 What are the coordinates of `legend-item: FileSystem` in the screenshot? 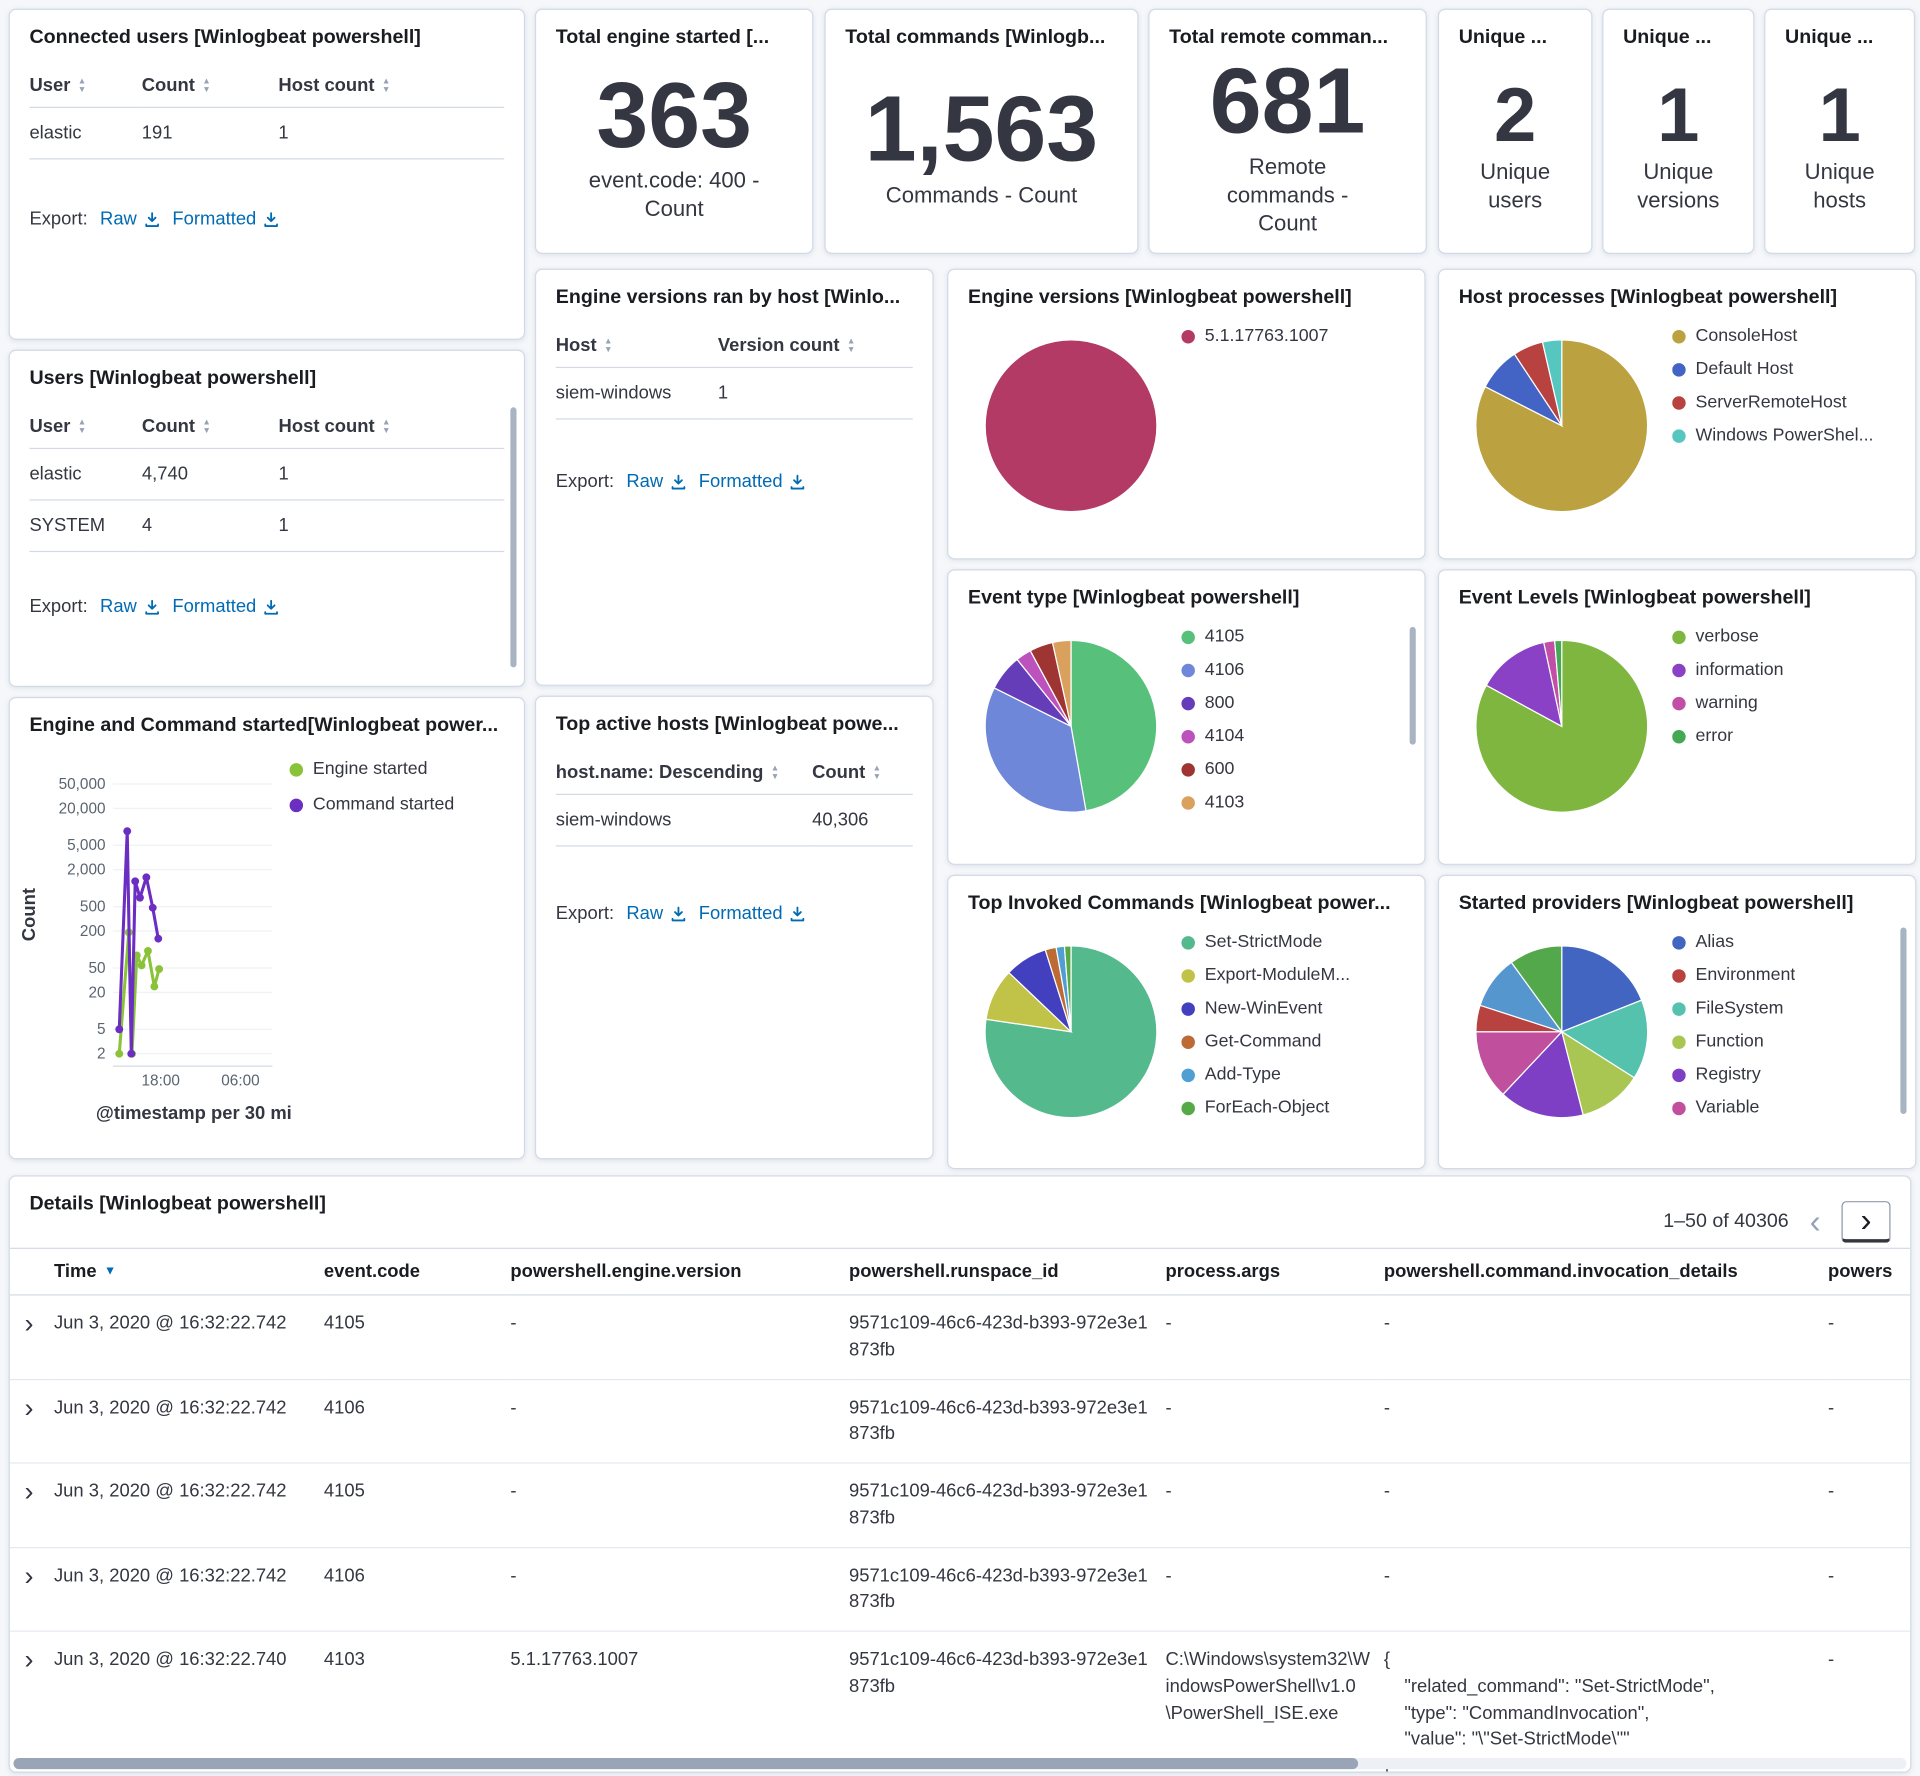 It's located at (1733, 1008).